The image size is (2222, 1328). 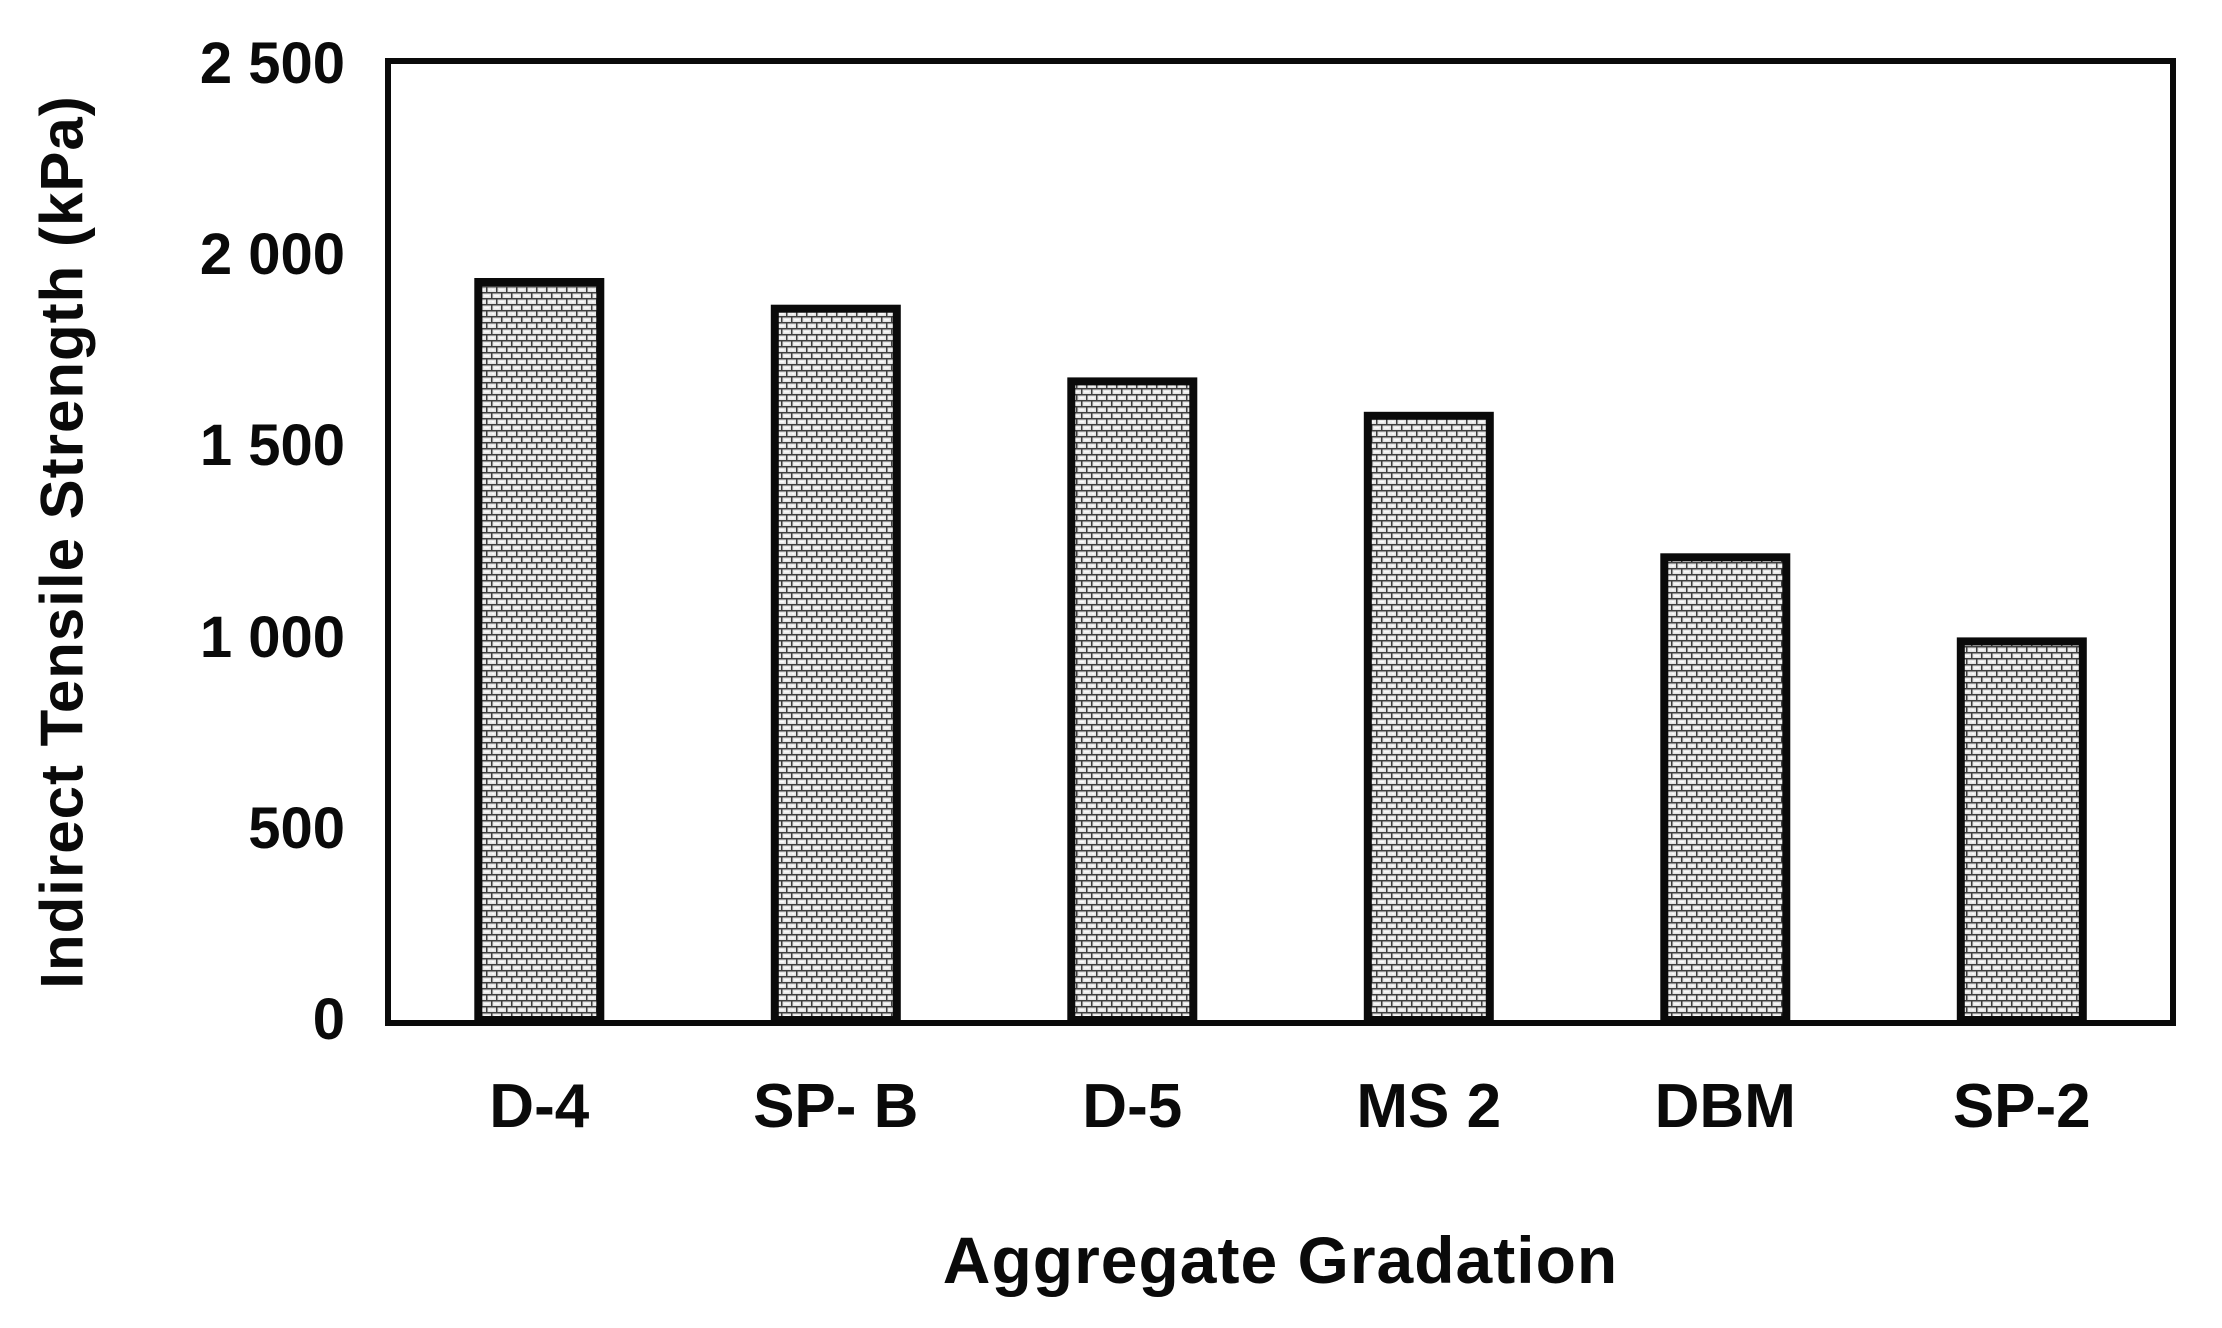 I want to click on x-tick-label-sp-b: SP- B, so click(x=836, y=1106).